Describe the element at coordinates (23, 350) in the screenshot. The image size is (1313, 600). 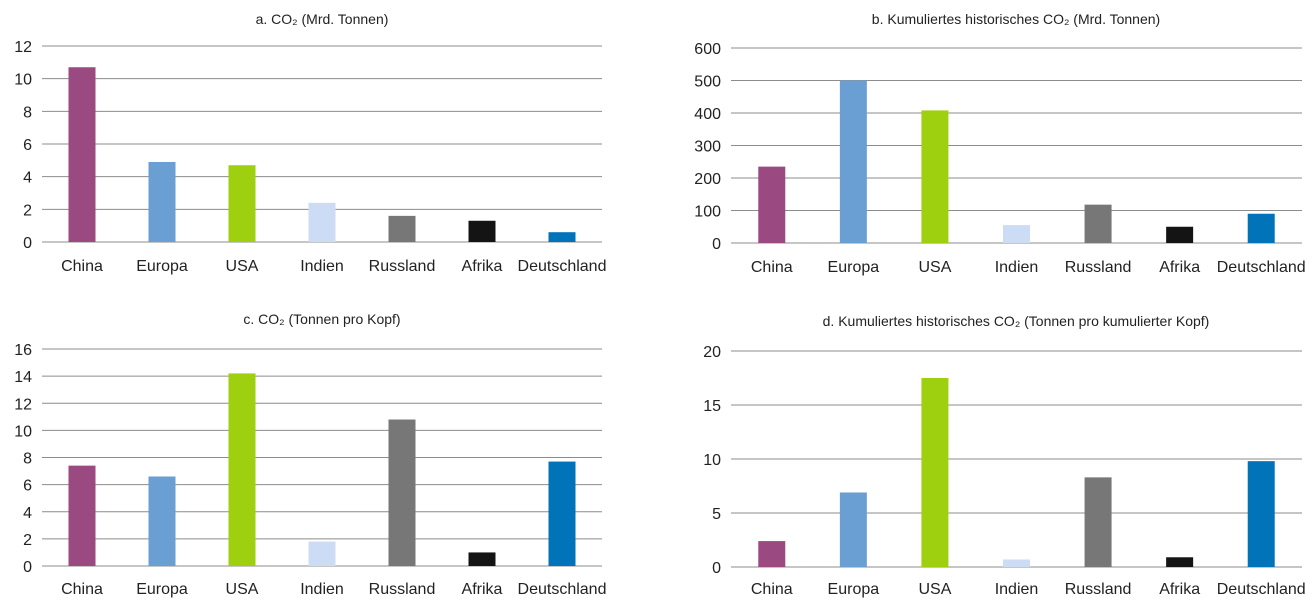
I see `y-tick-label: 16` at that location.